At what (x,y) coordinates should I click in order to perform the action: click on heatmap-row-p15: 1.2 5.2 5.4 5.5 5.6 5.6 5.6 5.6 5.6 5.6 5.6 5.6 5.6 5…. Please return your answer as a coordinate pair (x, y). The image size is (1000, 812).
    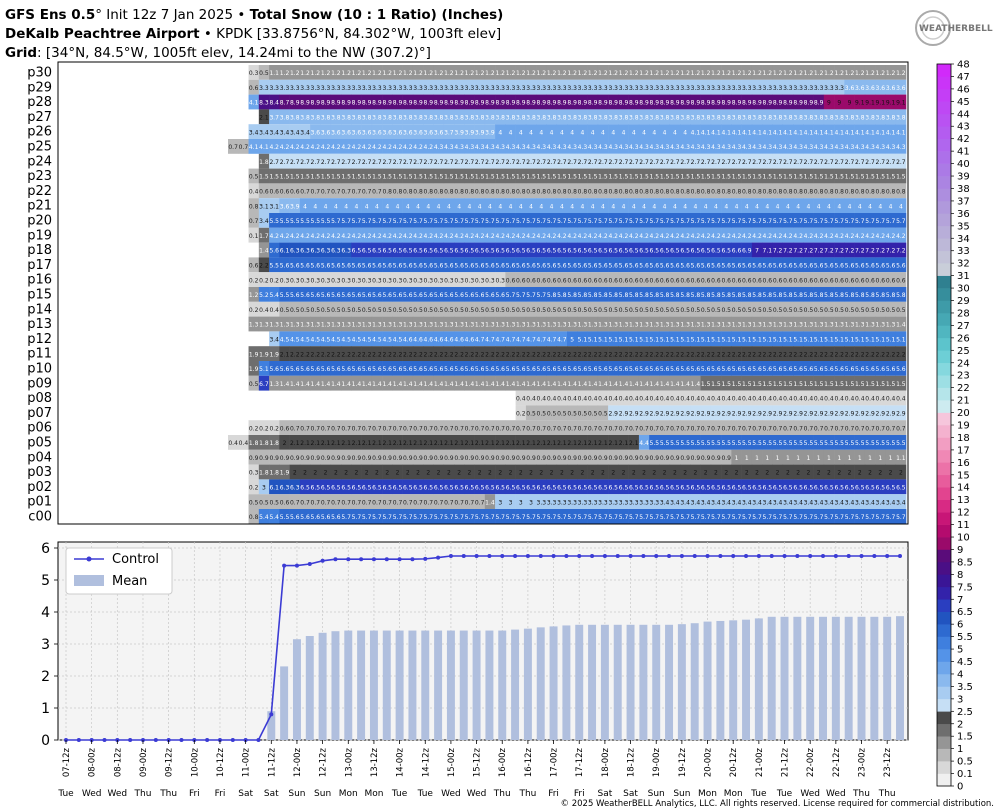
    Looking at the image, I should click on (577, 294).